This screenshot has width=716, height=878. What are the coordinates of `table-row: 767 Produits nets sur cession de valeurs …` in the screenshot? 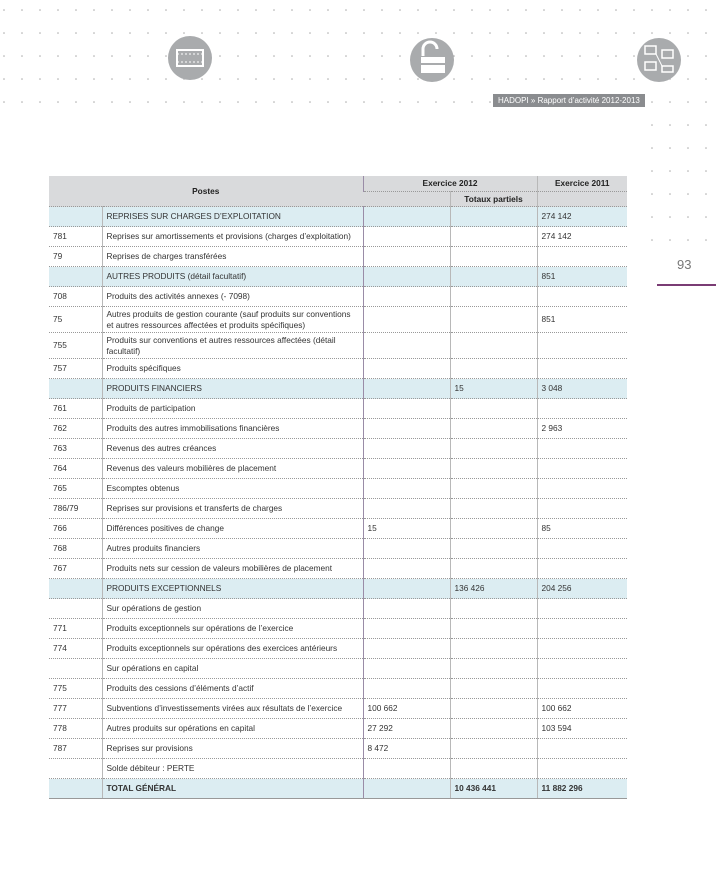 It's located at (338, 568).